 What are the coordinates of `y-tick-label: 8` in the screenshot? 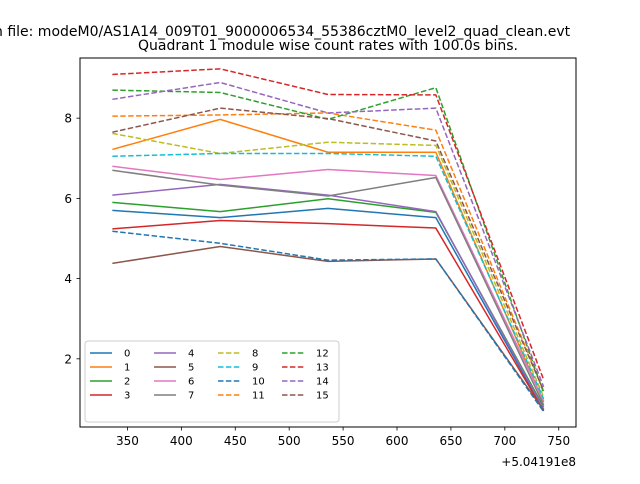 It's located at (68, 119).